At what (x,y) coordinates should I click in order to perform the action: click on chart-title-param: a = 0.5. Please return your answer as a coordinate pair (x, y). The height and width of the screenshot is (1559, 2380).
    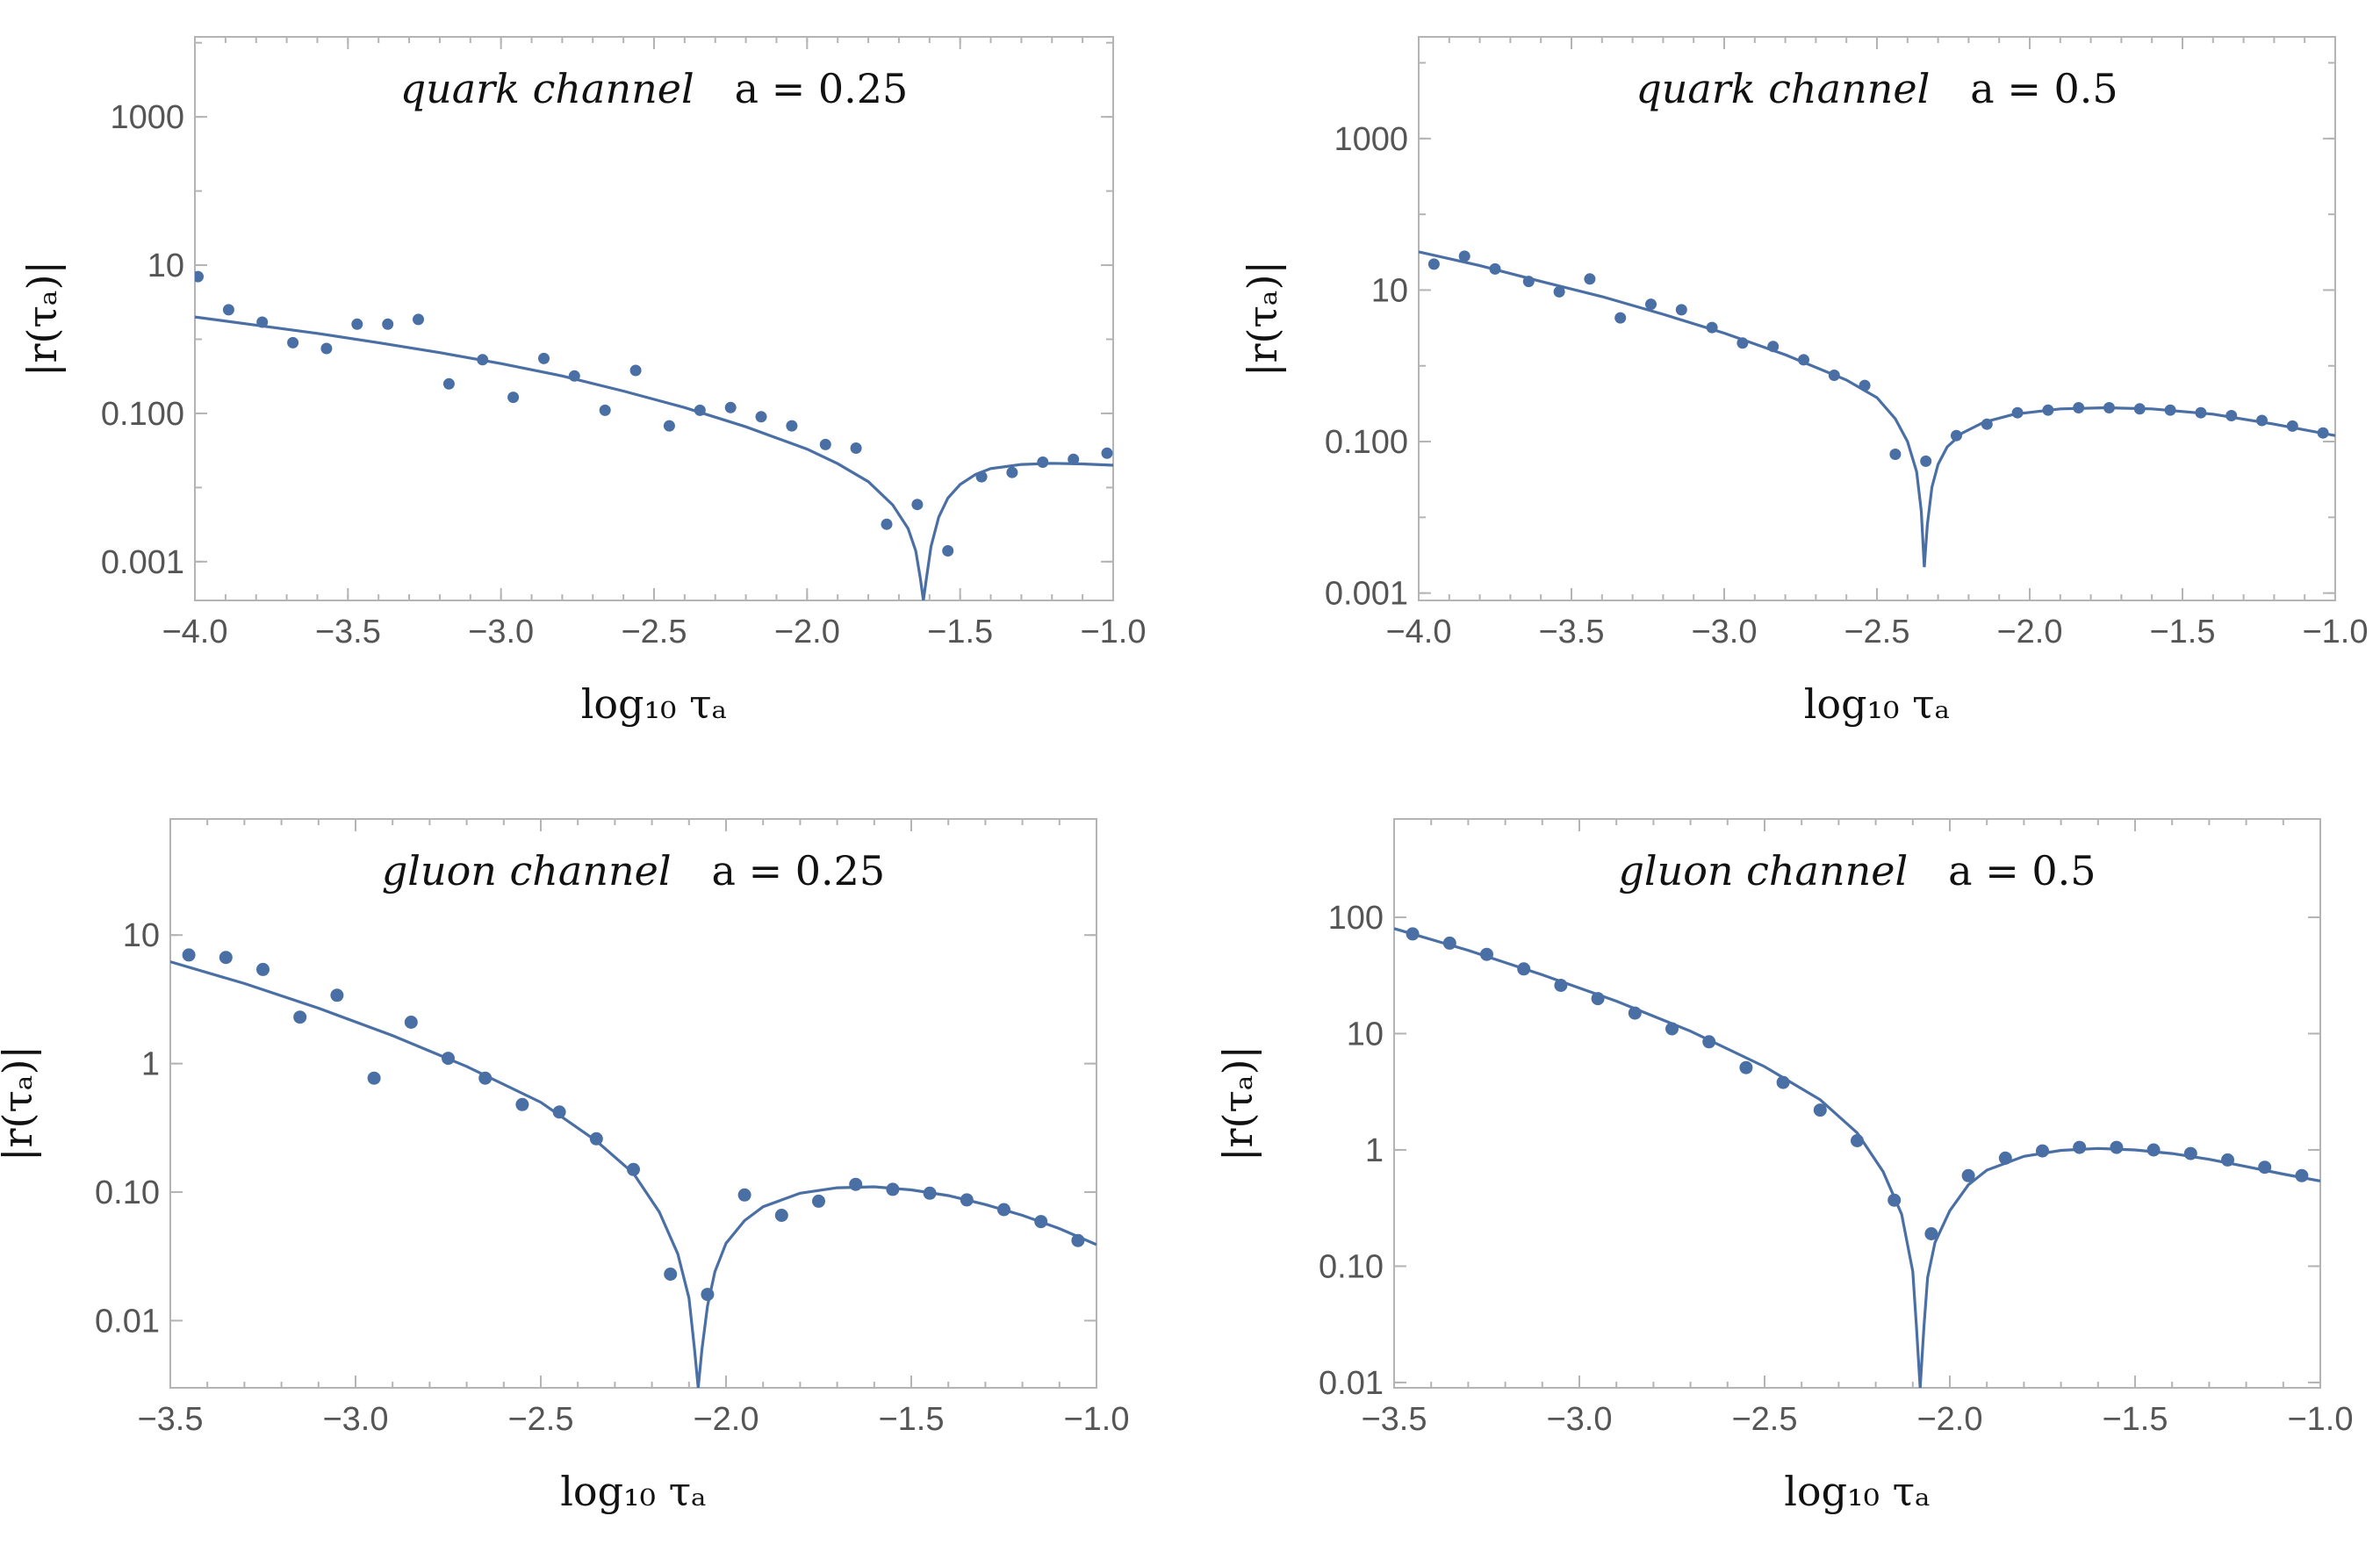
    Looking at the image, I should click on (2022, 871).